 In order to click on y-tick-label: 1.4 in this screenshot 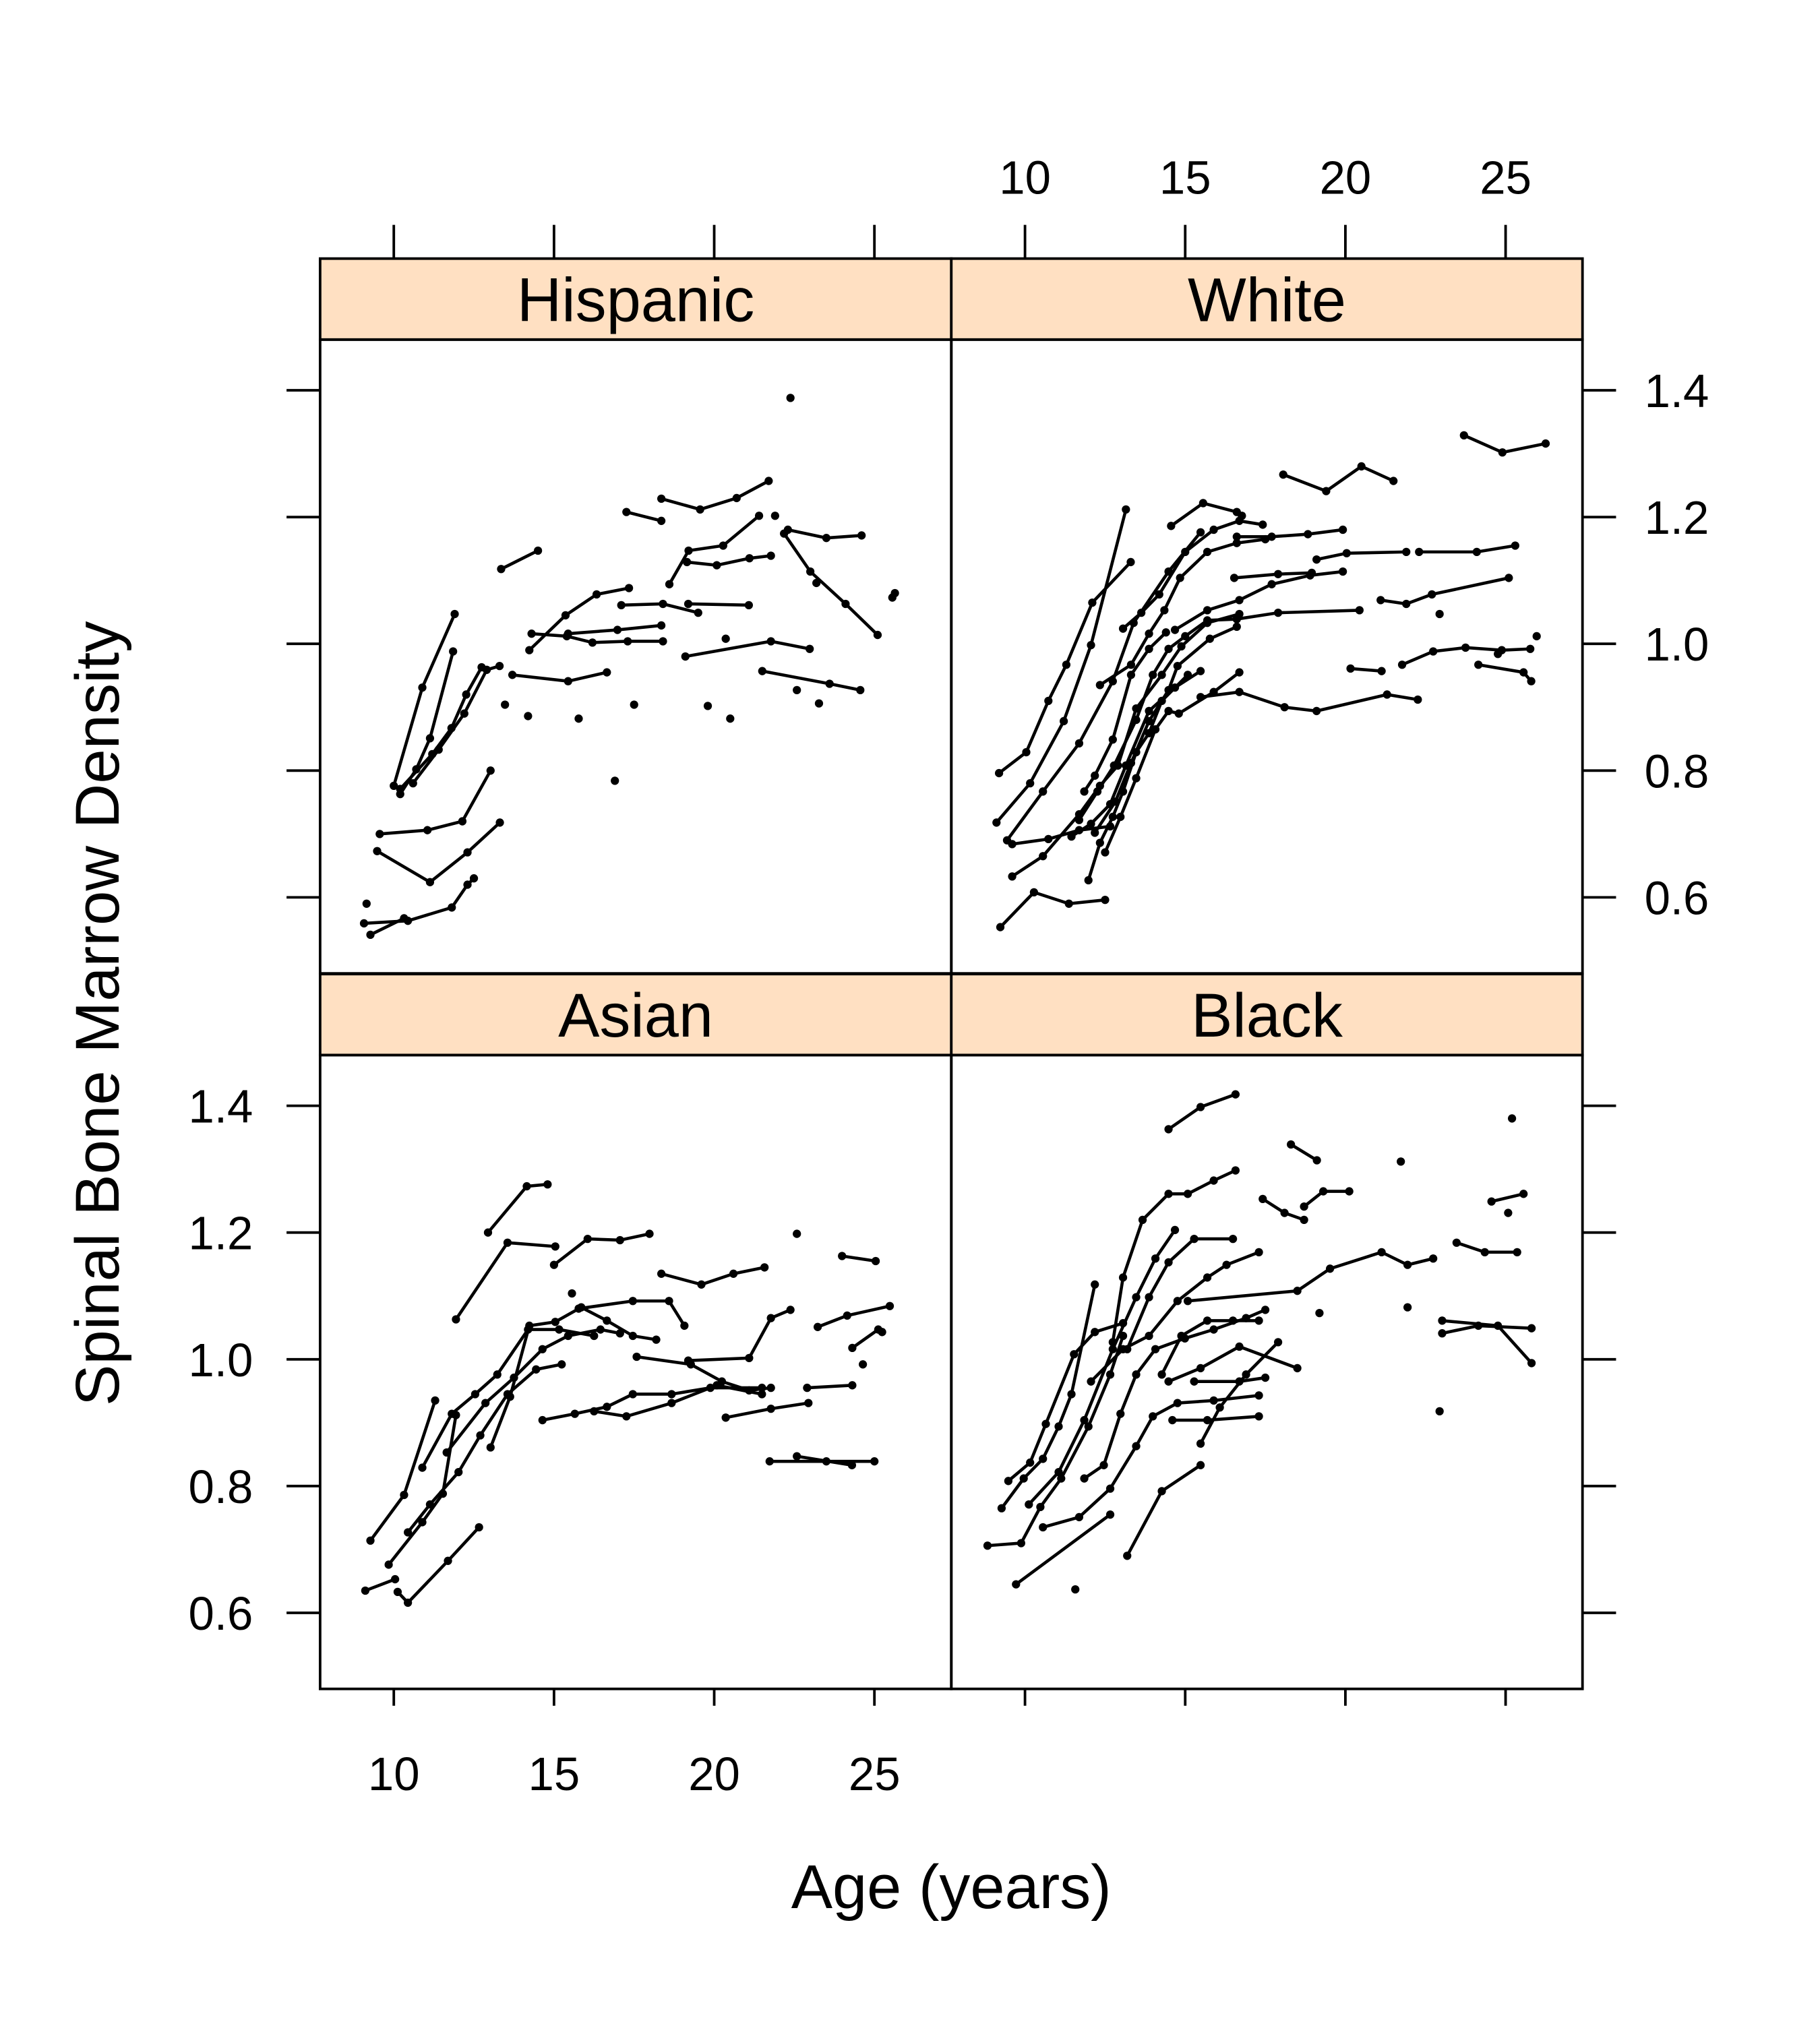, I will do `click(220, 1106)`.